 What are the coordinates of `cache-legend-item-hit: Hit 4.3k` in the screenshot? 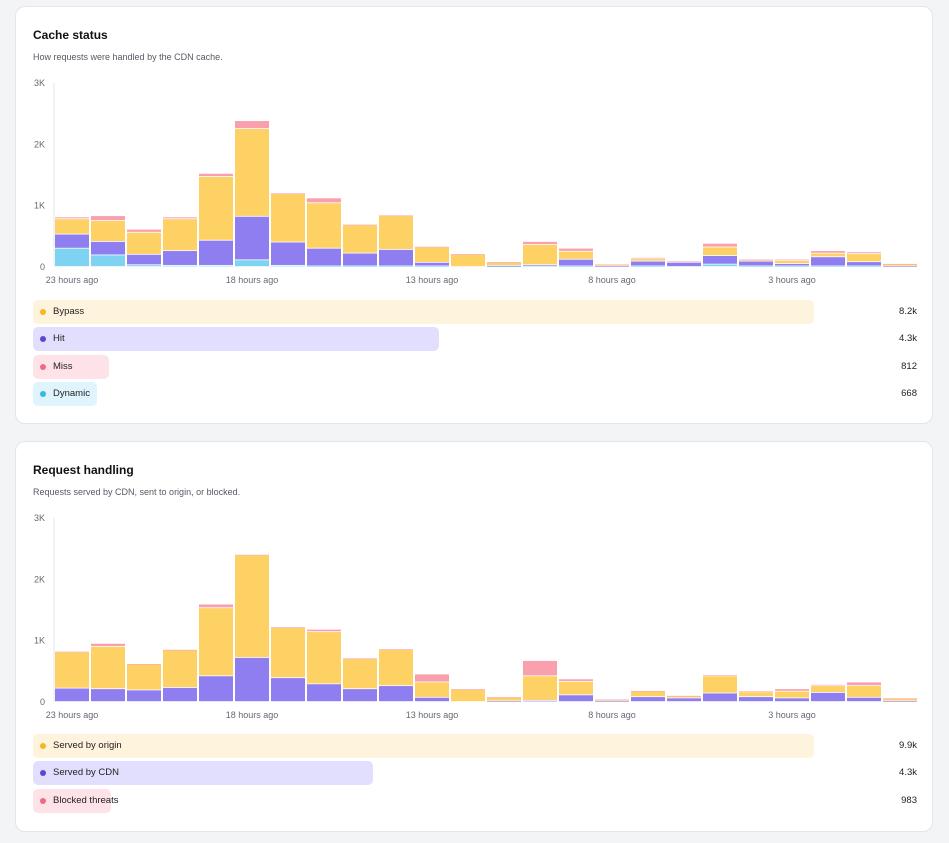 It's located at (475, 339).